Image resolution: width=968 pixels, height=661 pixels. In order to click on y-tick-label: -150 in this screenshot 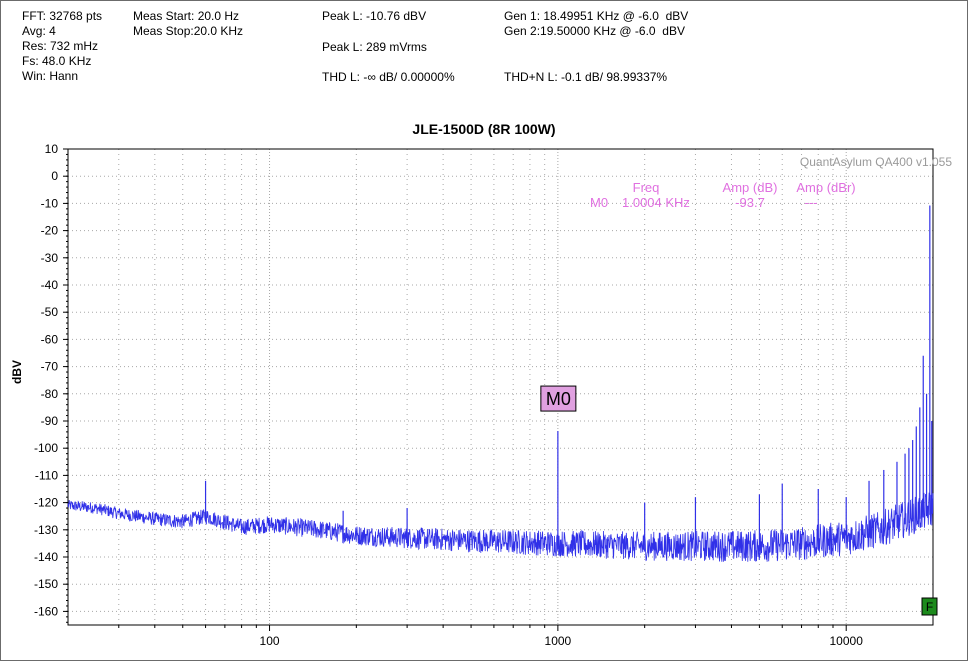, I will do `click(46, 584)`.